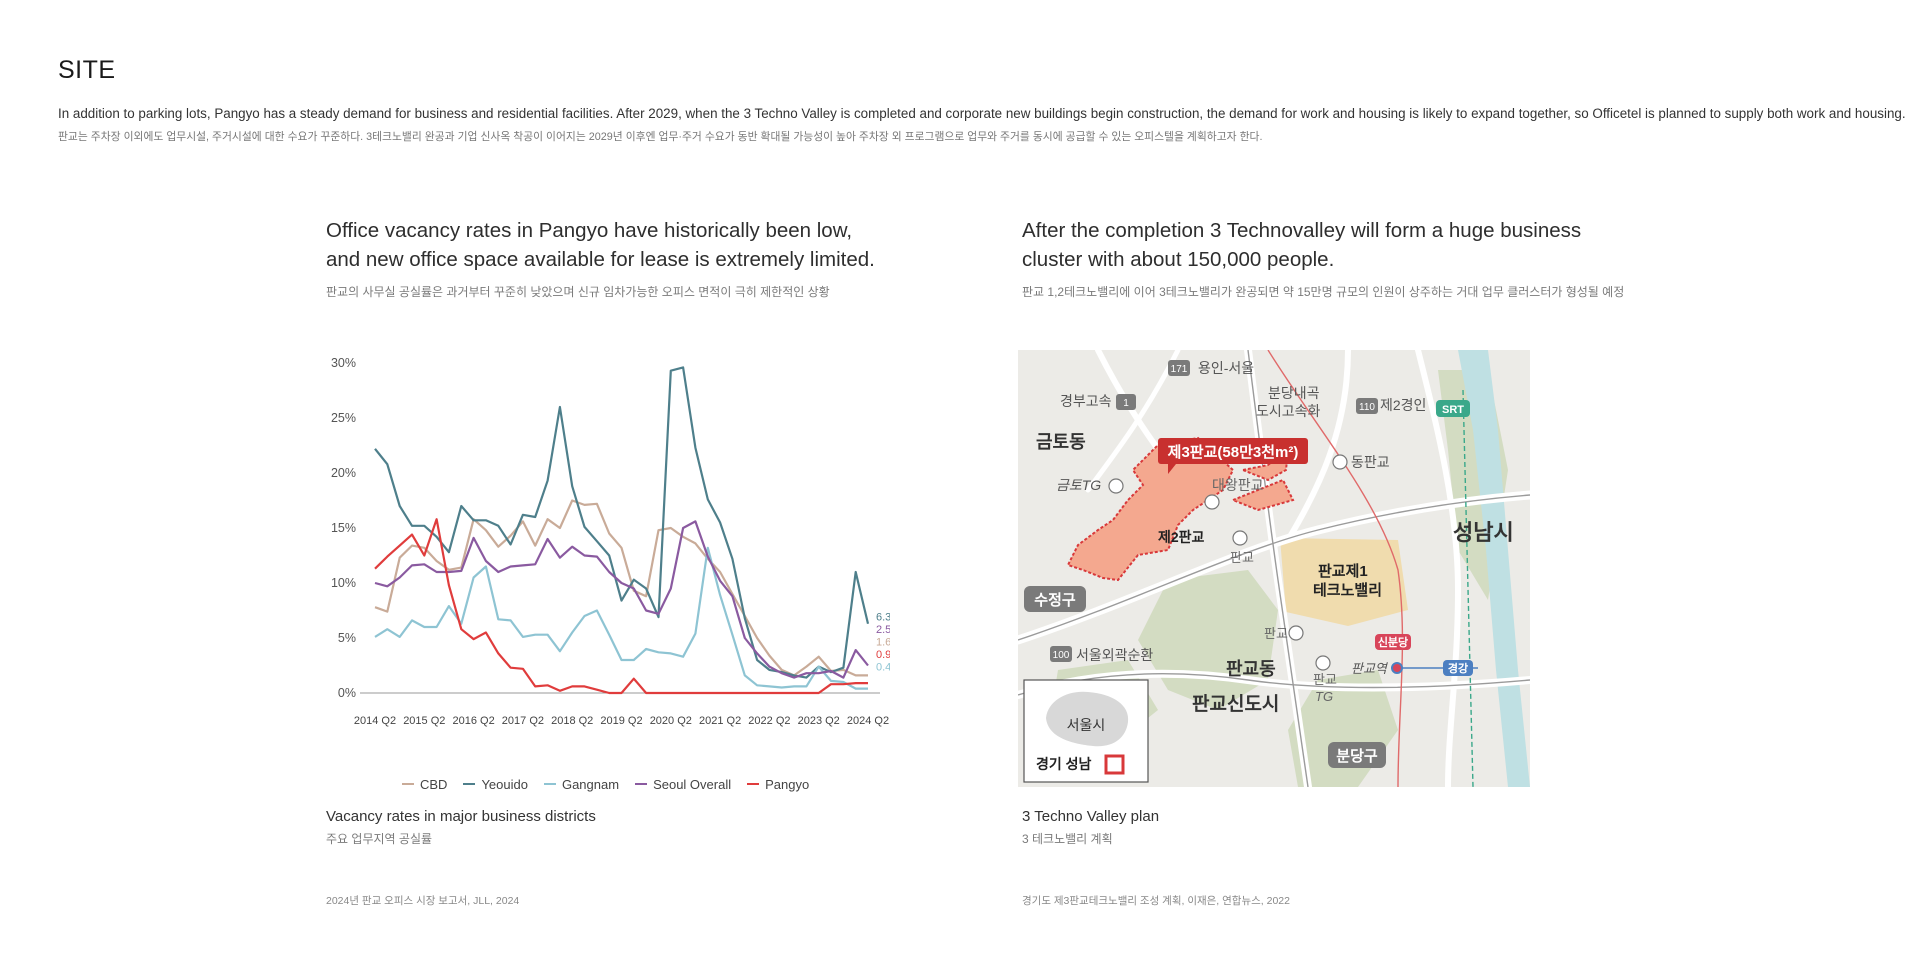 Image resolution: width=1920 pixels, height=980 pixels. What do you see at coordinates (769, 721) in the screenshot?
I see `x-tick-label: 2022 Q2` at bounding box center [769, 721].